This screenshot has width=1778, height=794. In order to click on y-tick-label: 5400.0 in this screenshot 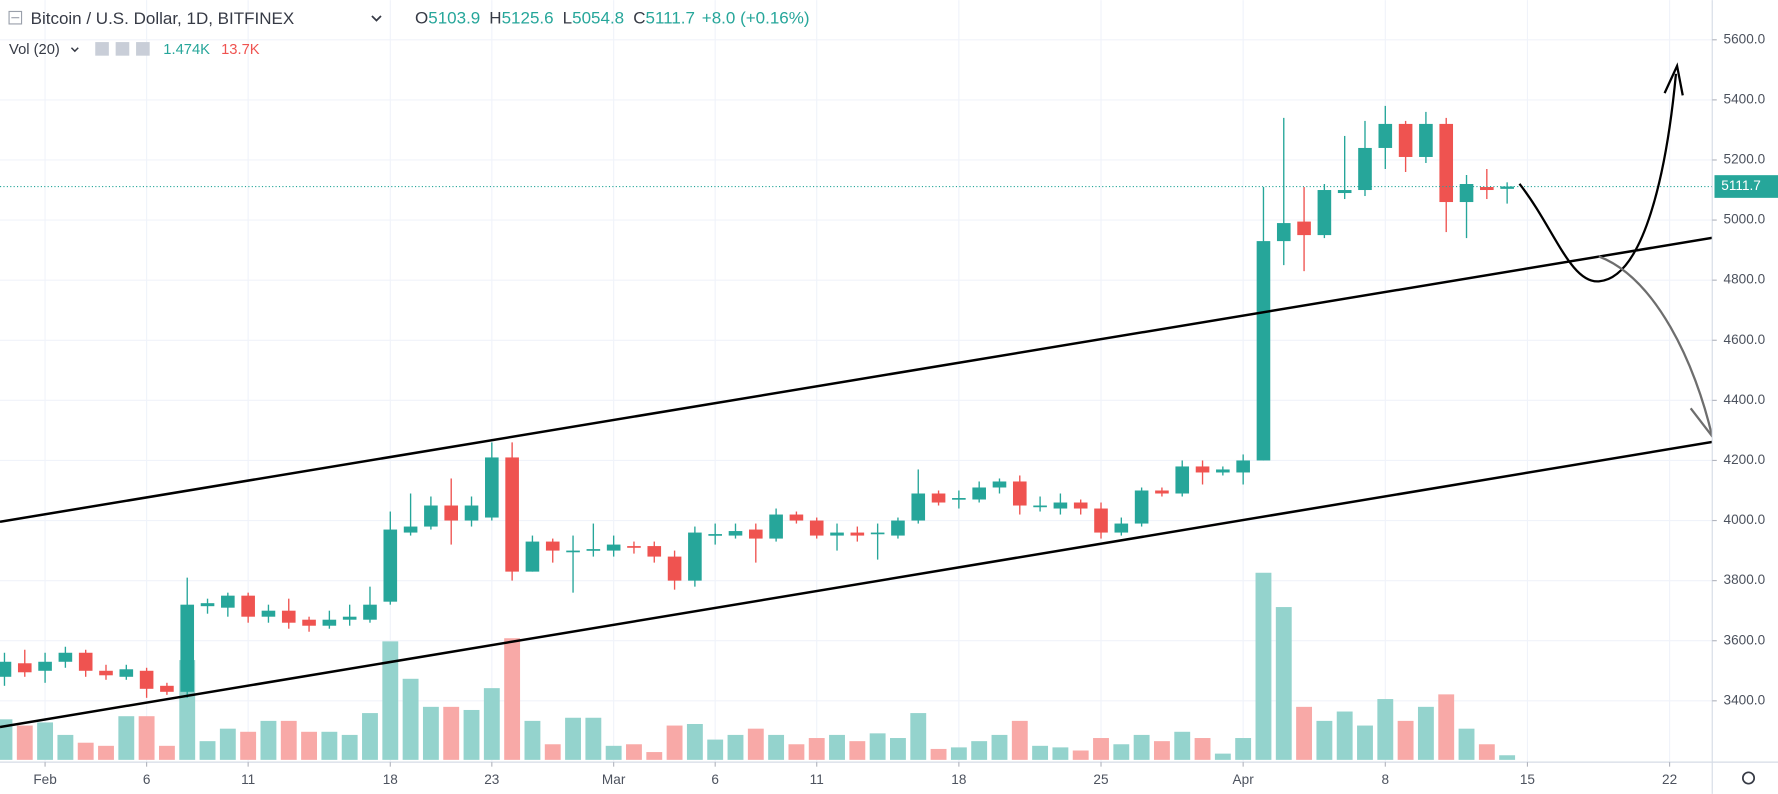, I will do `click(1745, 98)`.